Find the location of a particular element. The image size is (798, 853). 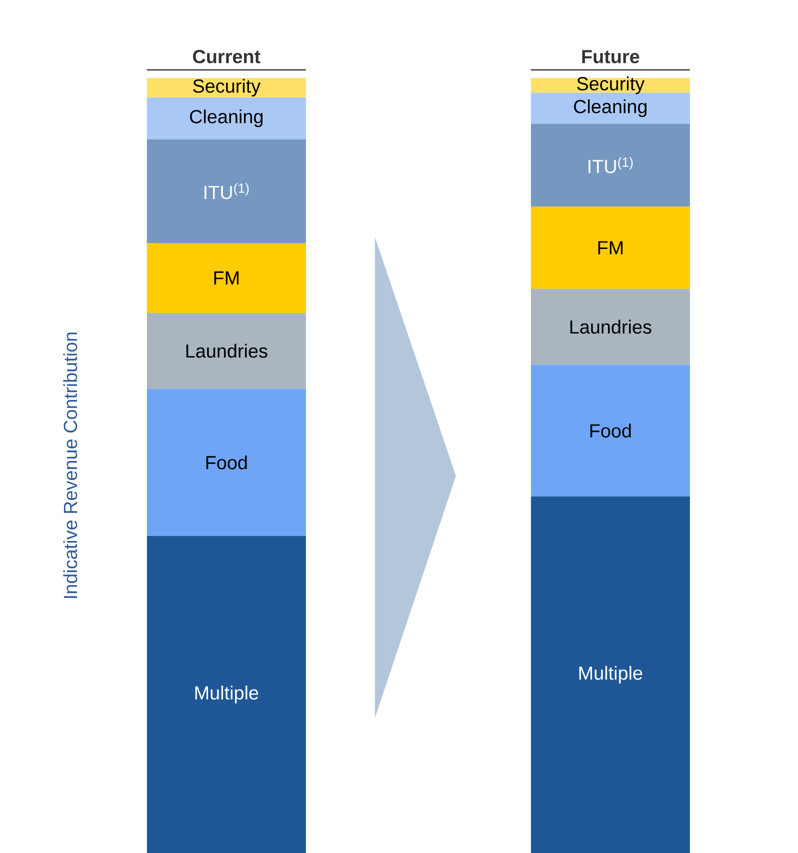

series-label: Cleaning is located at coordinates (610, 108).